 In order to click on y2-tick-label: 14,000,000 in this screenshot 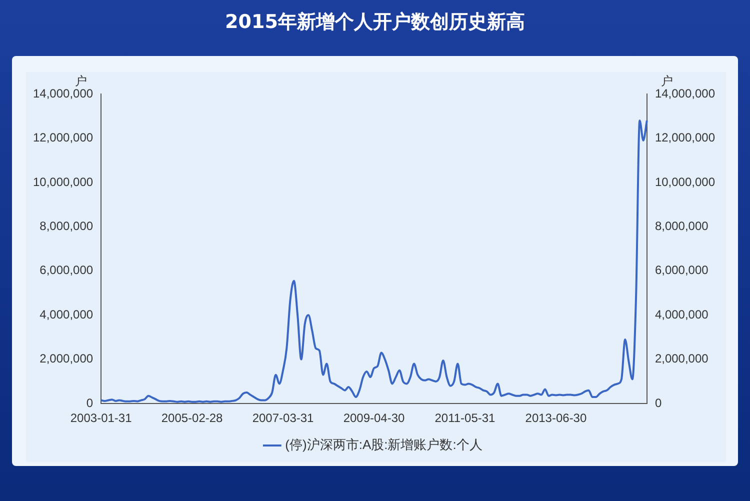, I will do `click(685, 93)`.